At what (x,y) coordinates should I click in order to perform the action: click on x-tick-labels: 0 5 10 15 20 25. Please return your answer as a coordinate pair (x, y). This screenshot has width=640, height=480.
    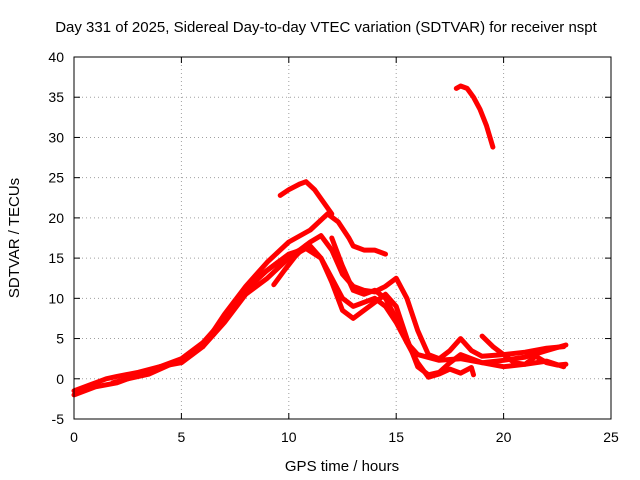
    Looking at the image, I should click on (344, 437).